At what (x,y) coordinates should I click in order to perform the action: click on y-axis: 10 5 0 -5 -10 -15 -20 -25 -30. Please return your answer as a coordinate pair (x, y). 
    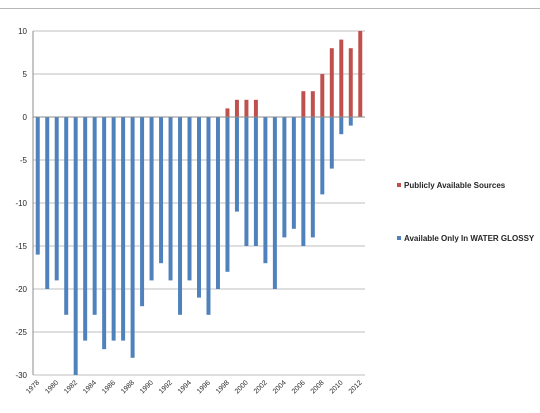
    Looking at the image, I should click on (24, 203).